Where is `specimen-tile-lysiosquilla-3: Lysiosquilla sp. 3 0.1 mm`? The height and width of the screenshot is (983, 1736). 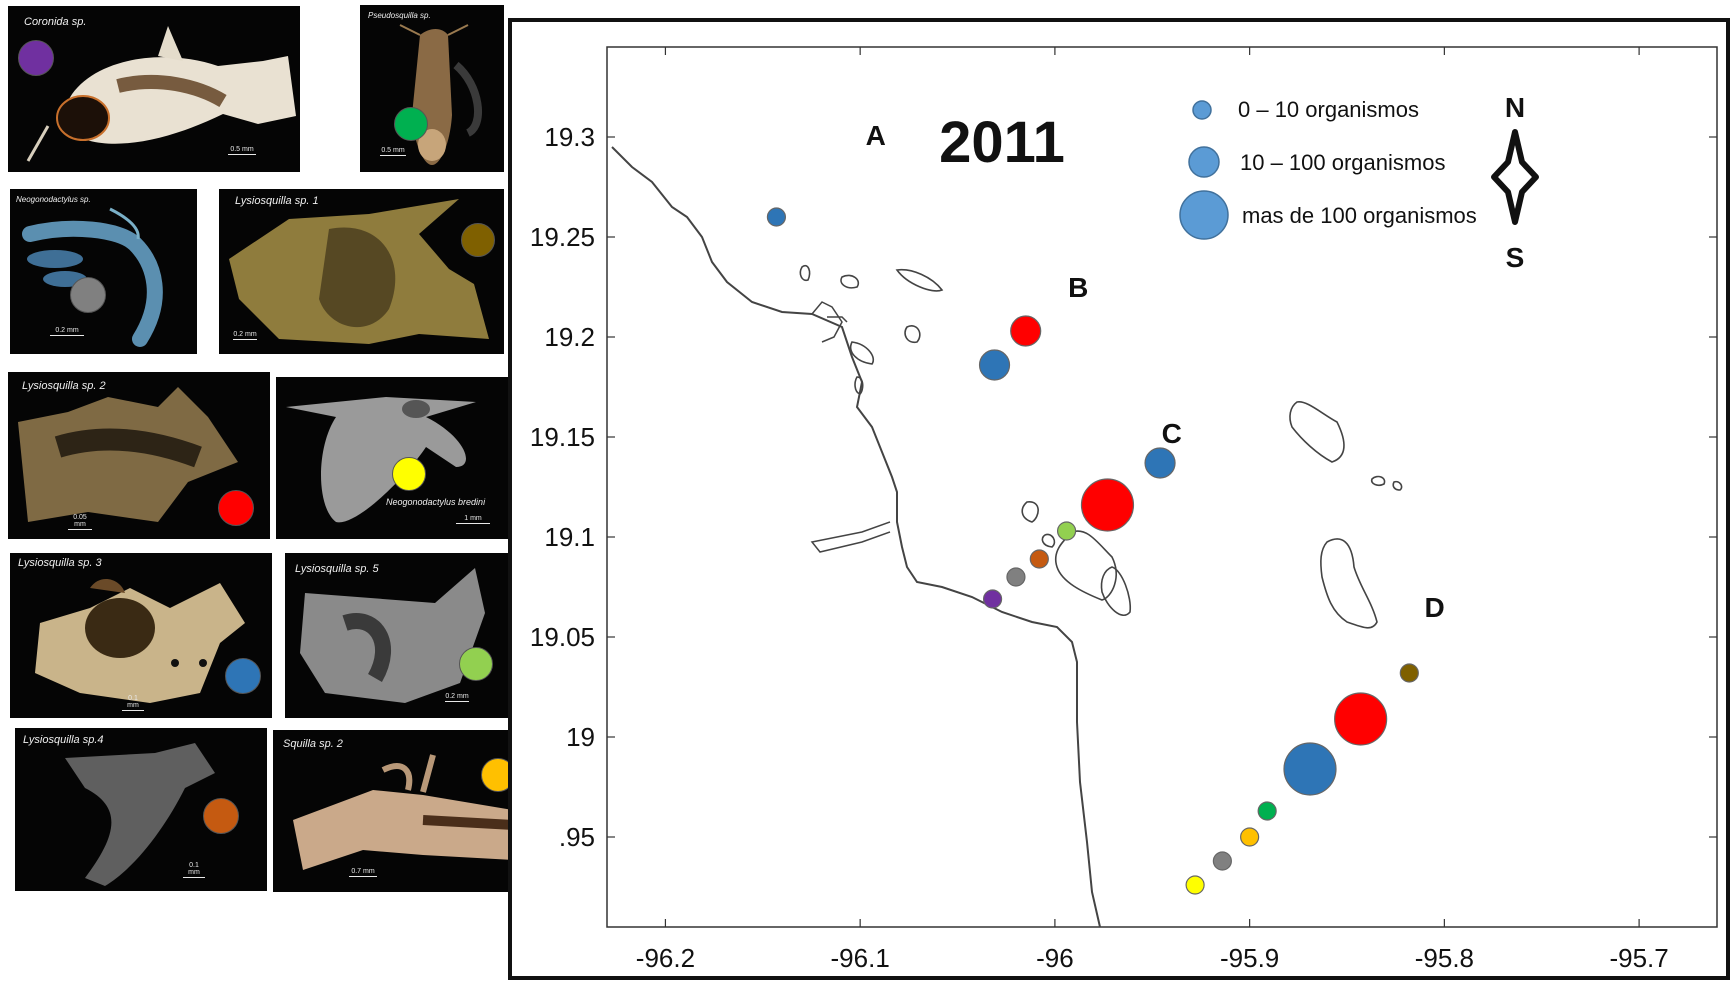
specimen-tile-lysiosquilla-3: Lysiosquilla sp. 3 0.1 mm is located at coordinates (141, 635).